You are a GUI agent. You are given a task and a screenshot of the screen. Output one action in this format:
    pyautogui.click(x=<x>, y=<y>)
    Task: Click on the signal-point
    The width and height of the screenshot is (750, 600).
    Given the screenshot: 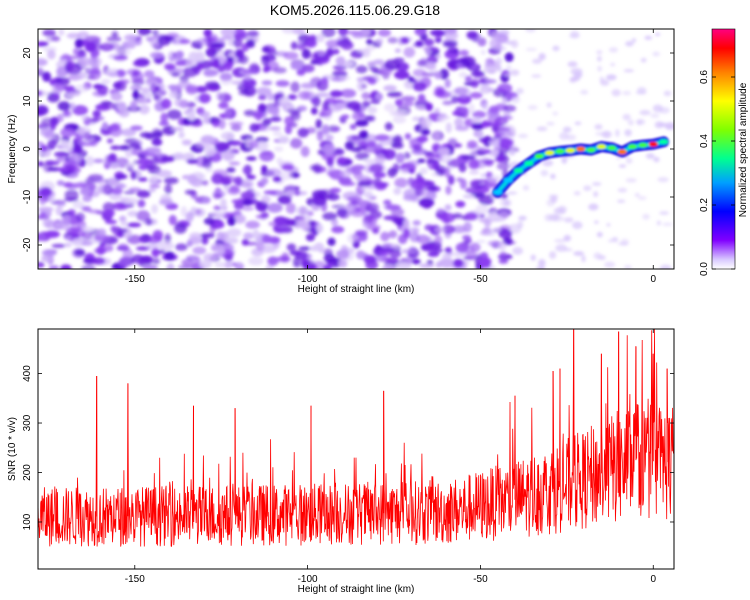 What is the action you would take?
    pyautogui.click(x=539, y=156)
    